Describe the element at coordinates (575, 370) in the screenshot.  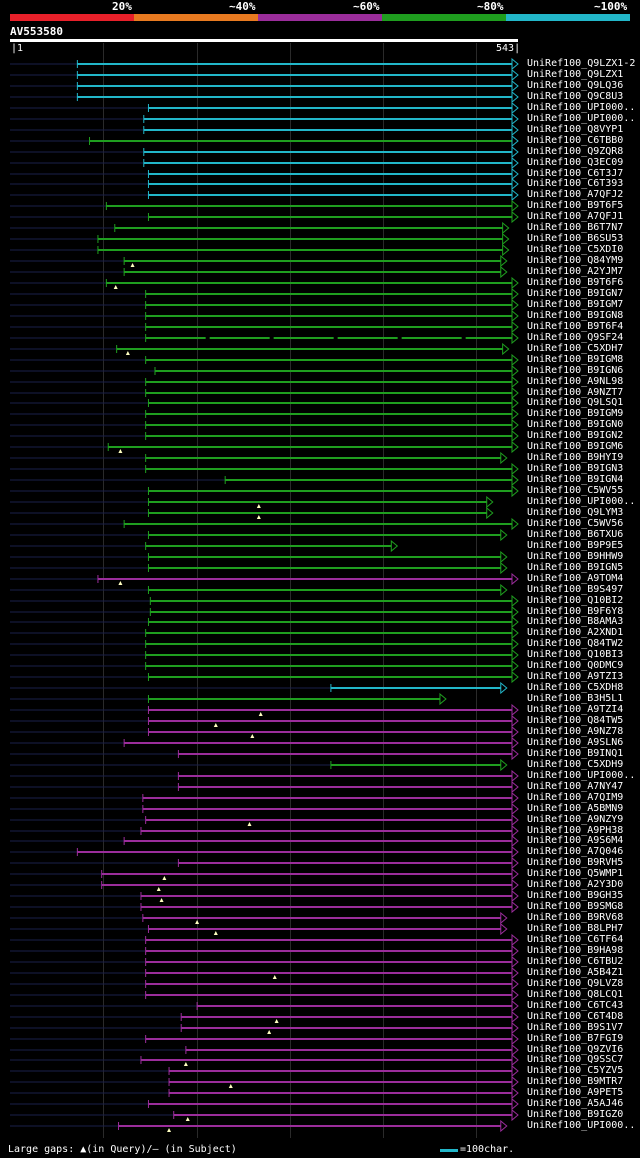
I see `hit-label: UniRef100_B9IGN6` at that location.